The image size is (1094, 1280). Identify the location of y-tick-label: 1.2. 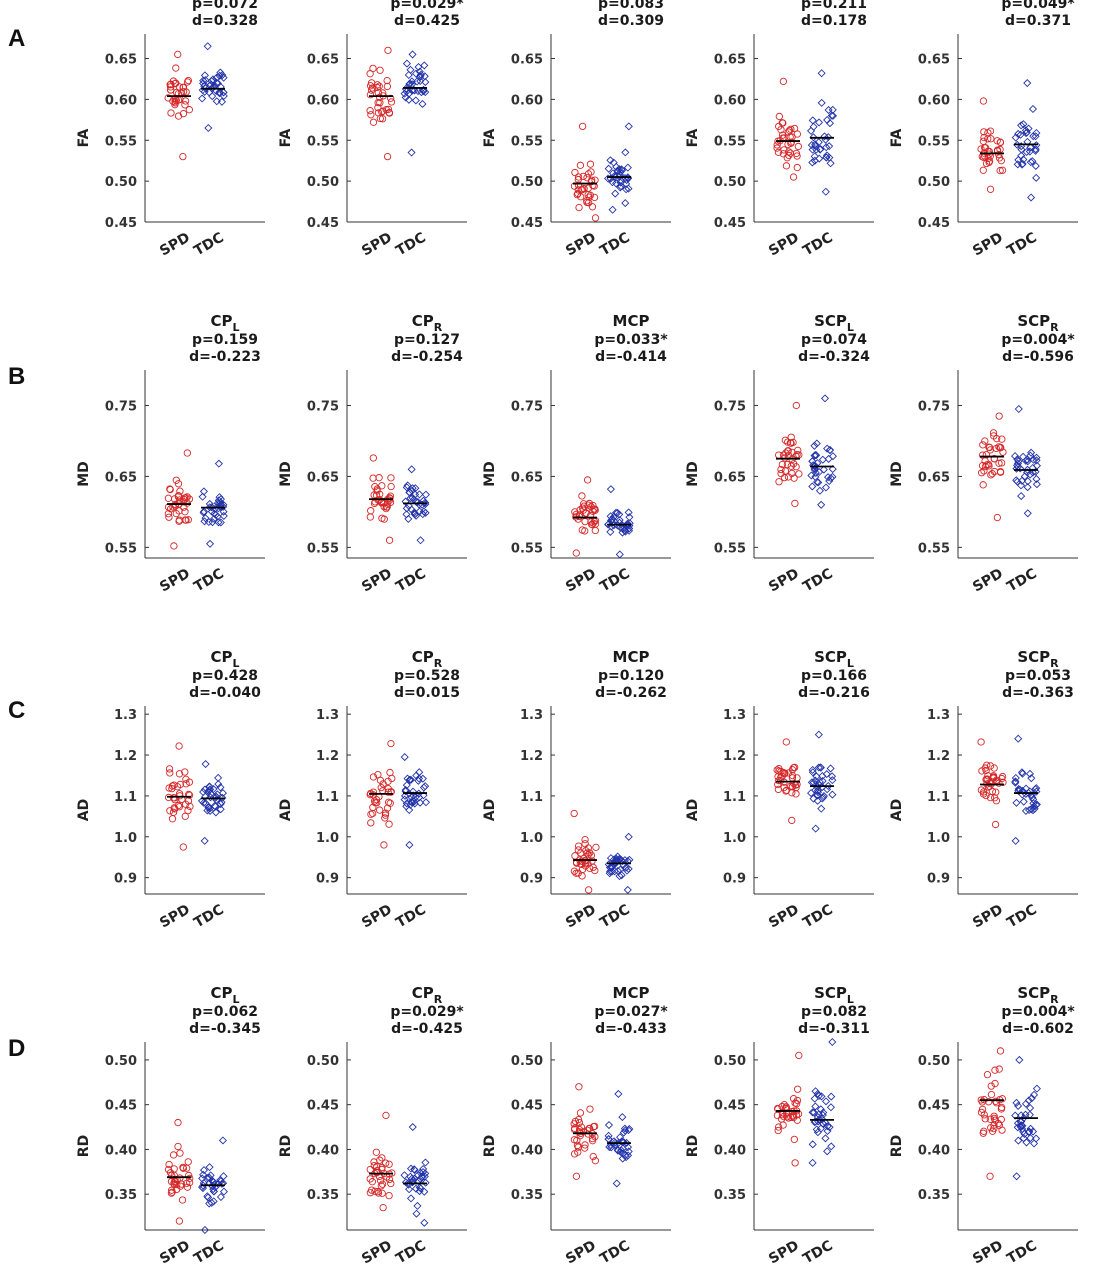
(734, 756).